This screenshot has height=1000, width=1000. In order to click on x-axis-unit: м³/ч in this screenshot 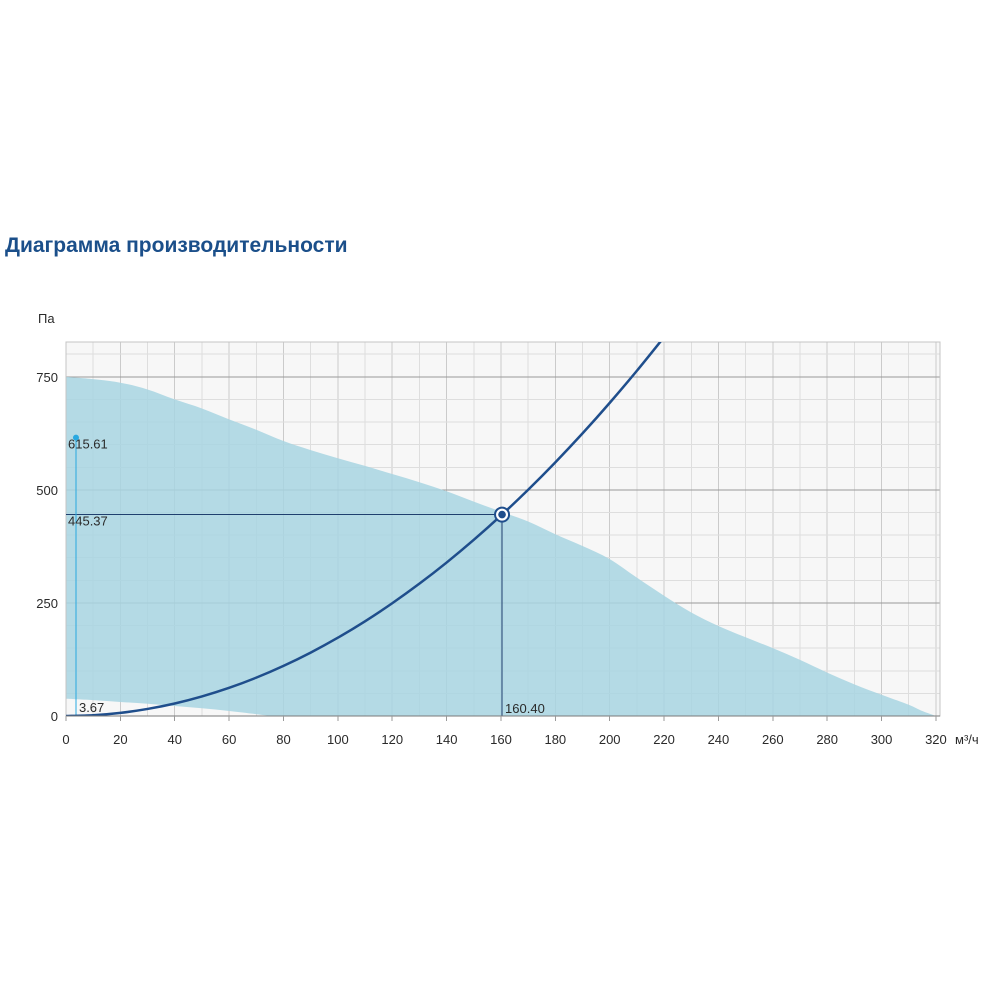, I will do `click(967, 739)`.